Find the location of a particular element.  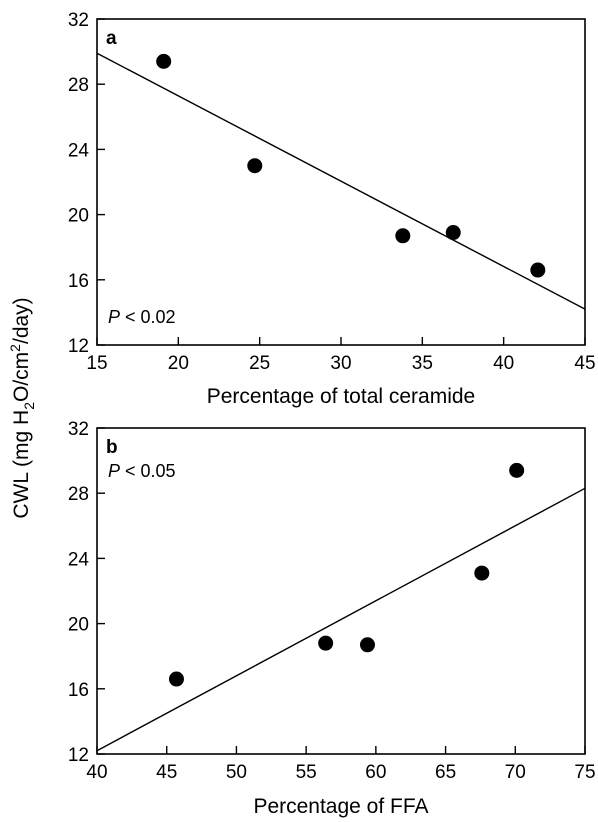

x-tick-label: 65 is located at coordinates (445, 772).